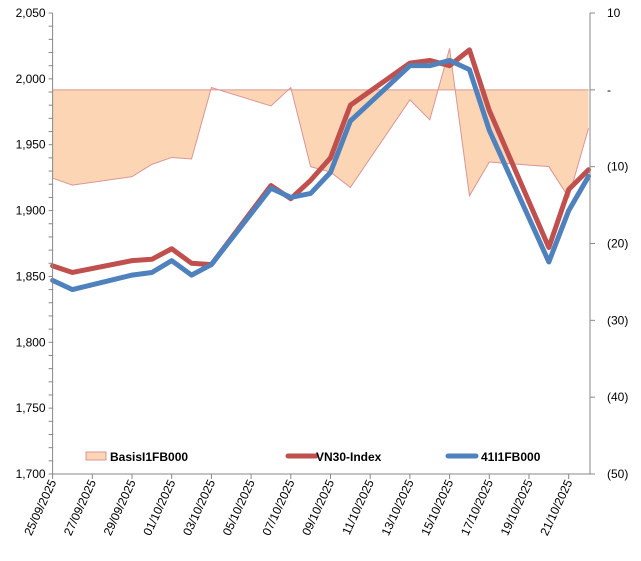 The width and height of the screenshot is (641, 561). I want to click on x-tick-label: 21/10/2025, so click(556, 507).